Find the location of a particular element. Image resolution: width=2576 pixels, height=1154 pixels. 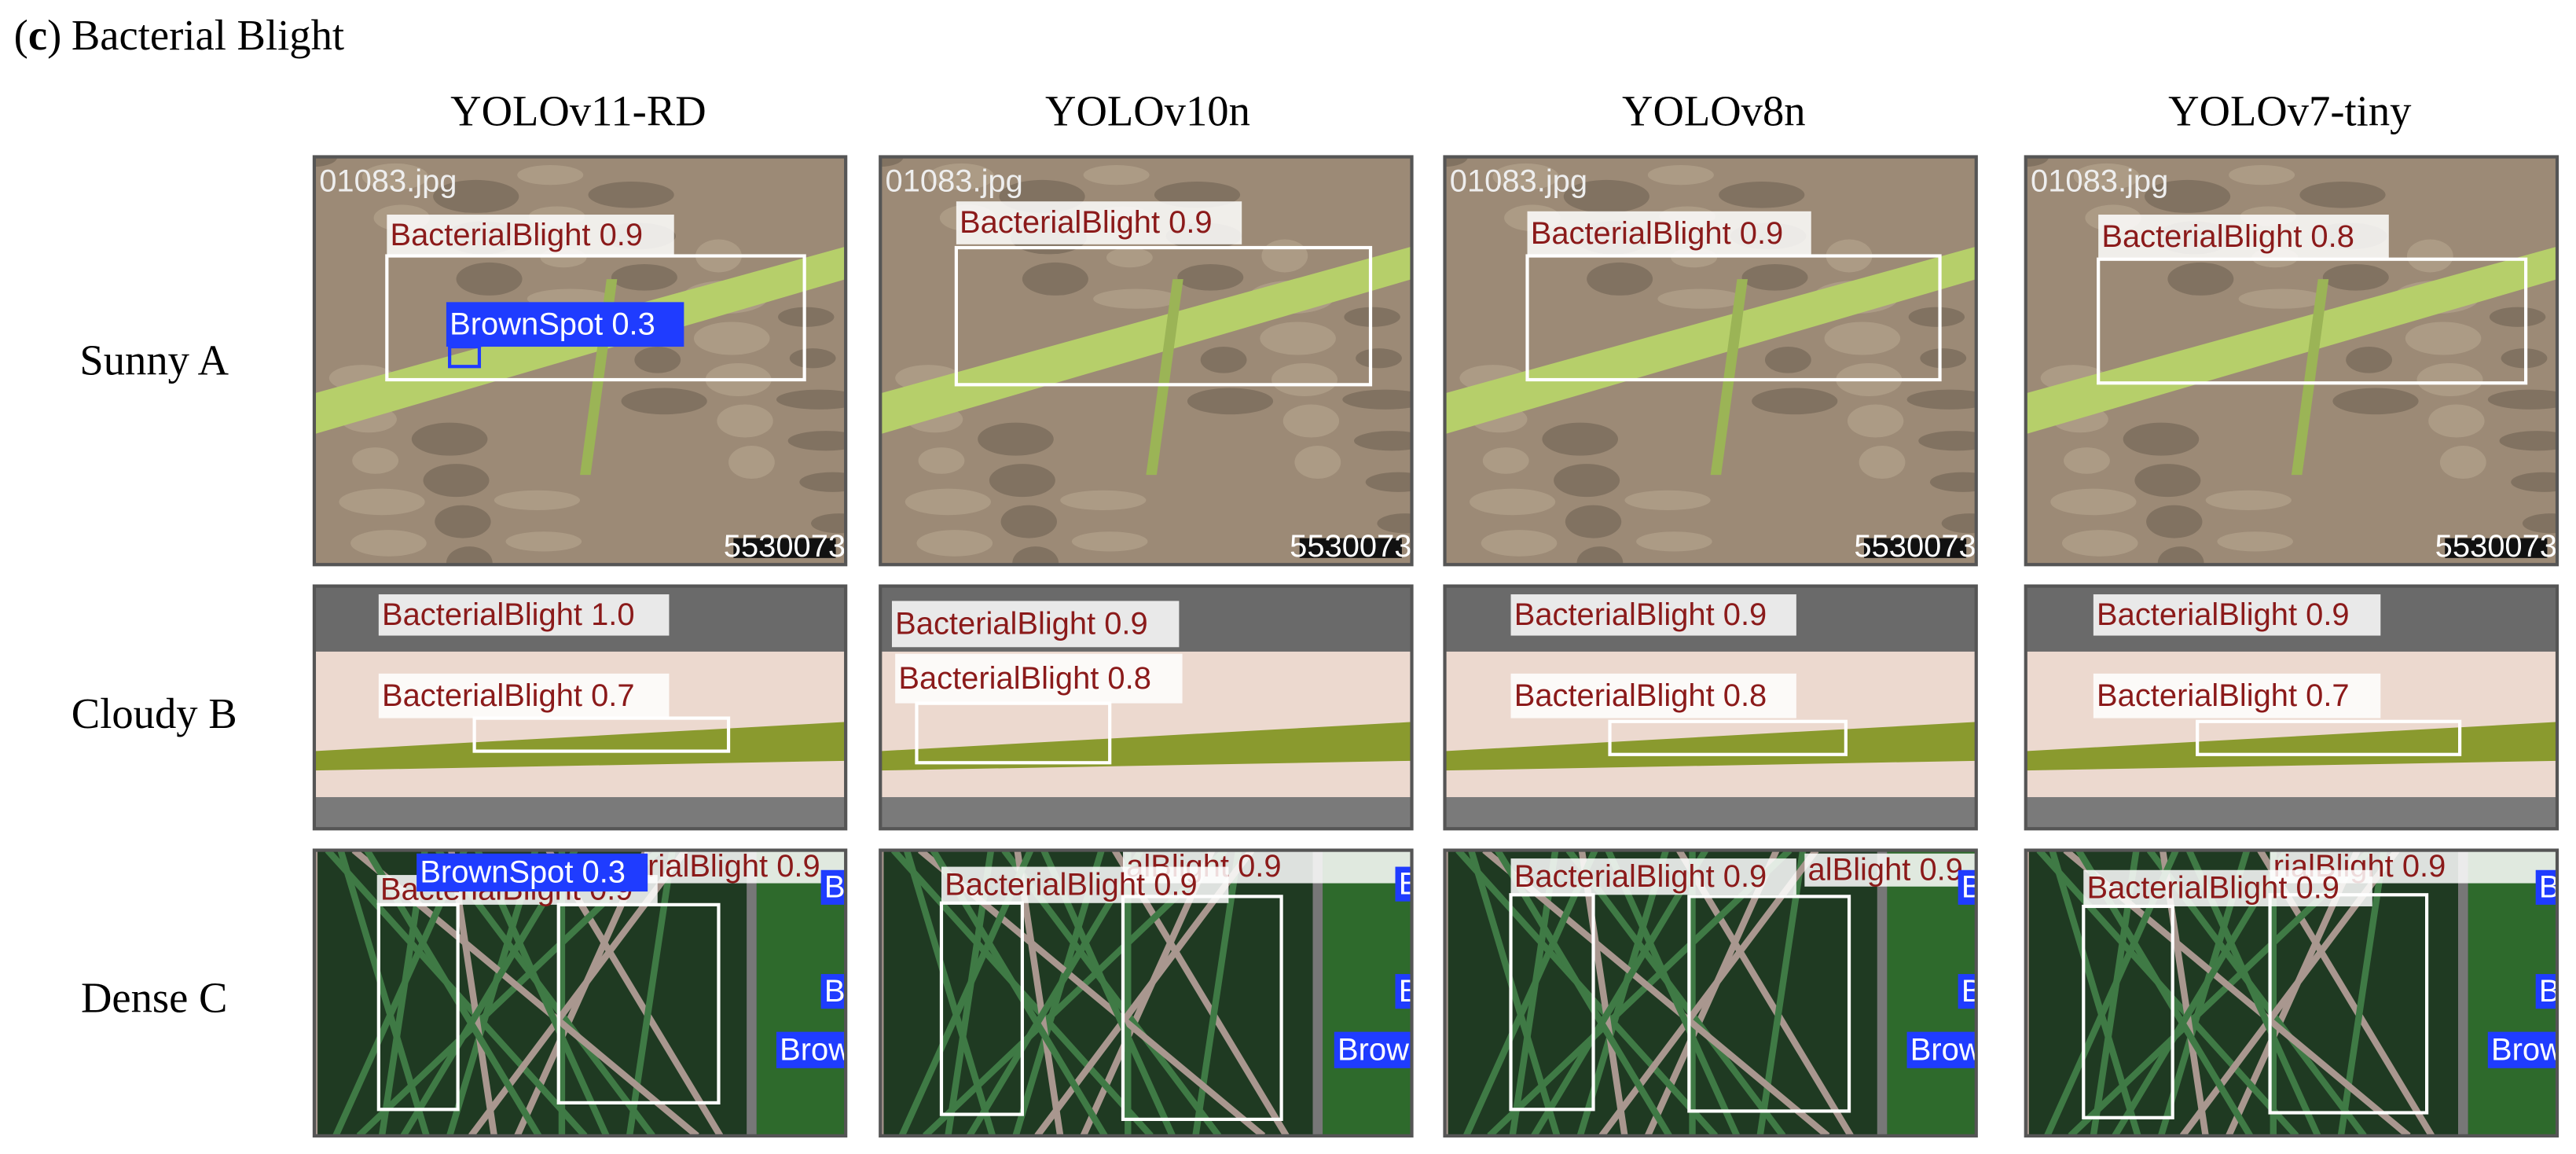

column-header: YOLOv10n is located at coordinates (1147, 111).